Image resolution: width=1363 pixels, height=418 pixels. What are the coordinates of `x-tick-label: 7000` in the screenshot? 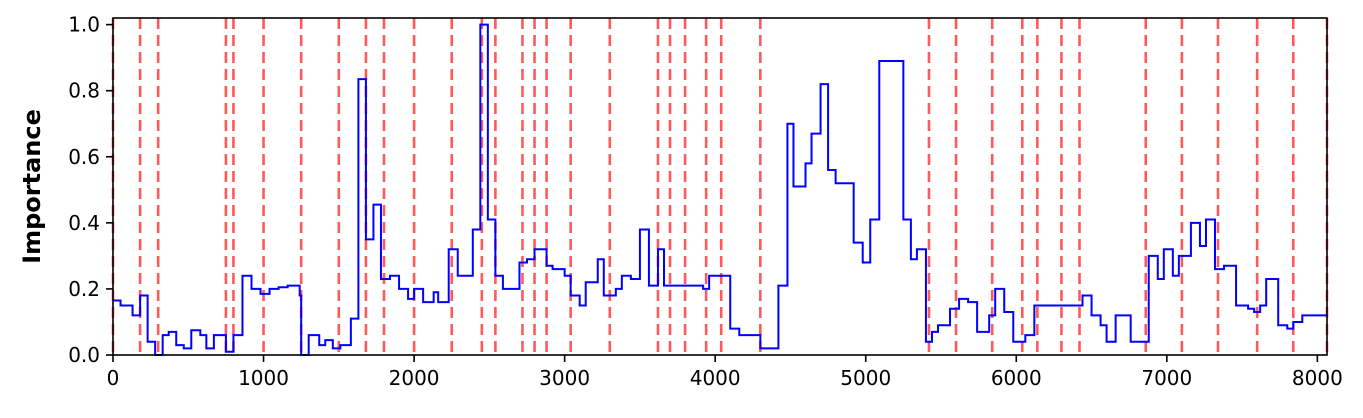 It's located at (1166, 378).